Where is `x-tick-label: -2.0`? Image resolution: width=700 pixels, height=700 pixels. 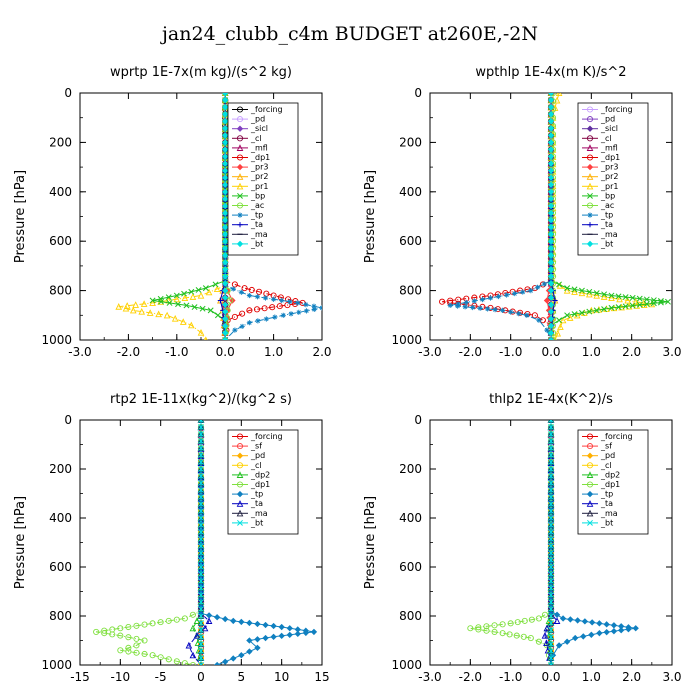
x-tick-label: -2.0 is located at coordinates (128, 352).